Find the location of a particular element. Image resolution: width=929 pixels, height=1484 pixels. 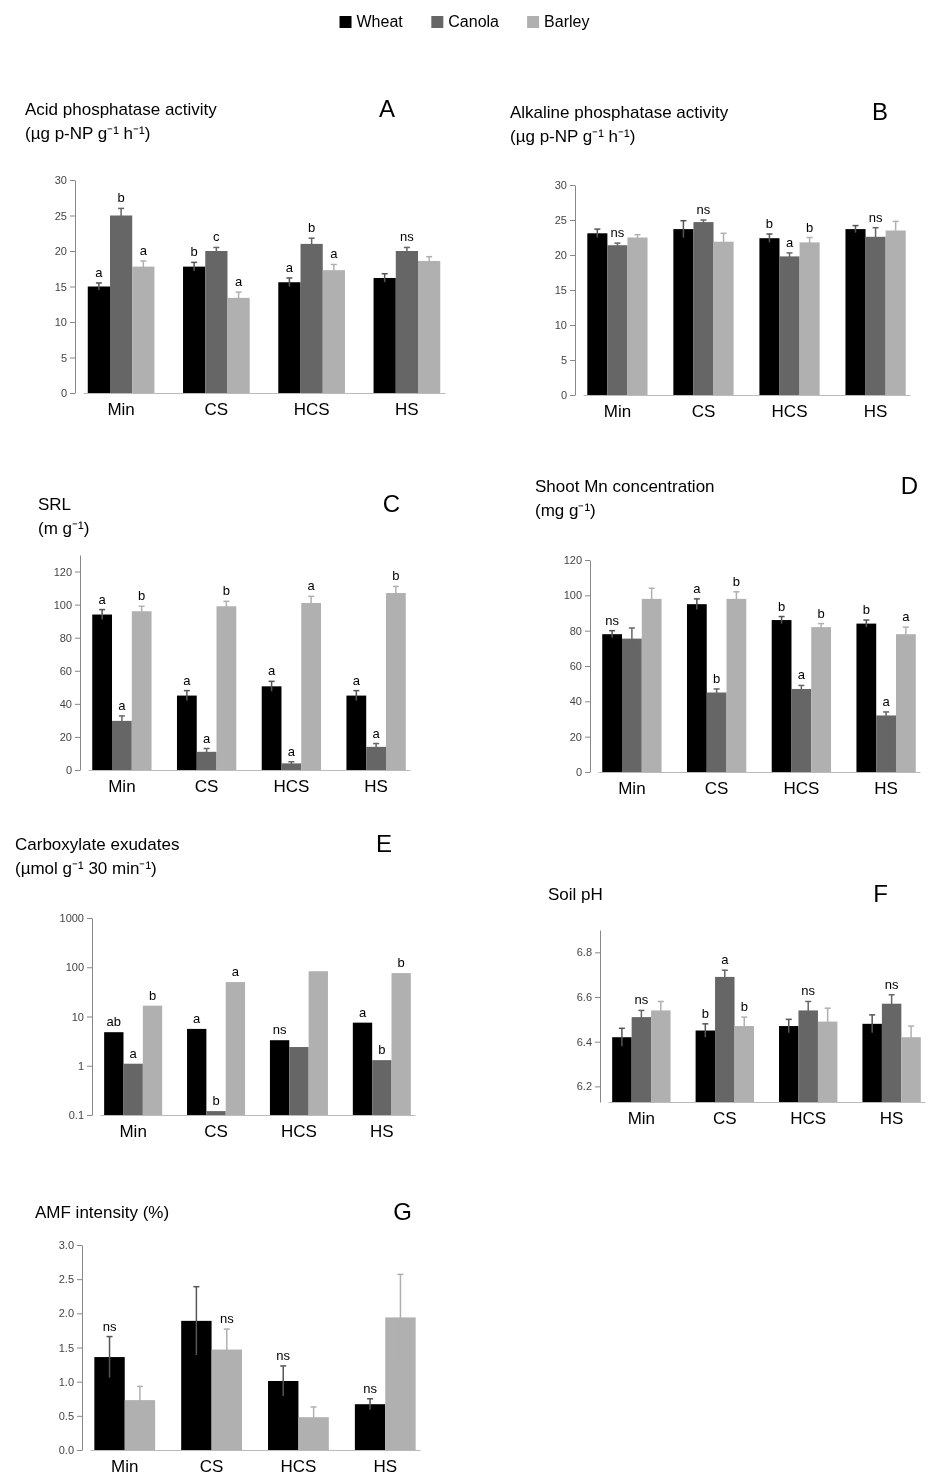

y-tick-label: 30 is located at coordinates (60, 180).